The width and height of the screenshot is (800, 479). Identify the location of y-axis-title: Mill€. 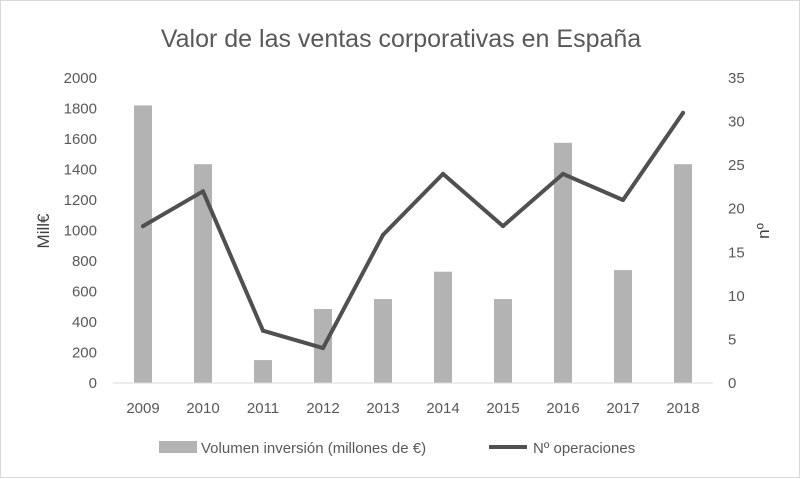
(43, 230).